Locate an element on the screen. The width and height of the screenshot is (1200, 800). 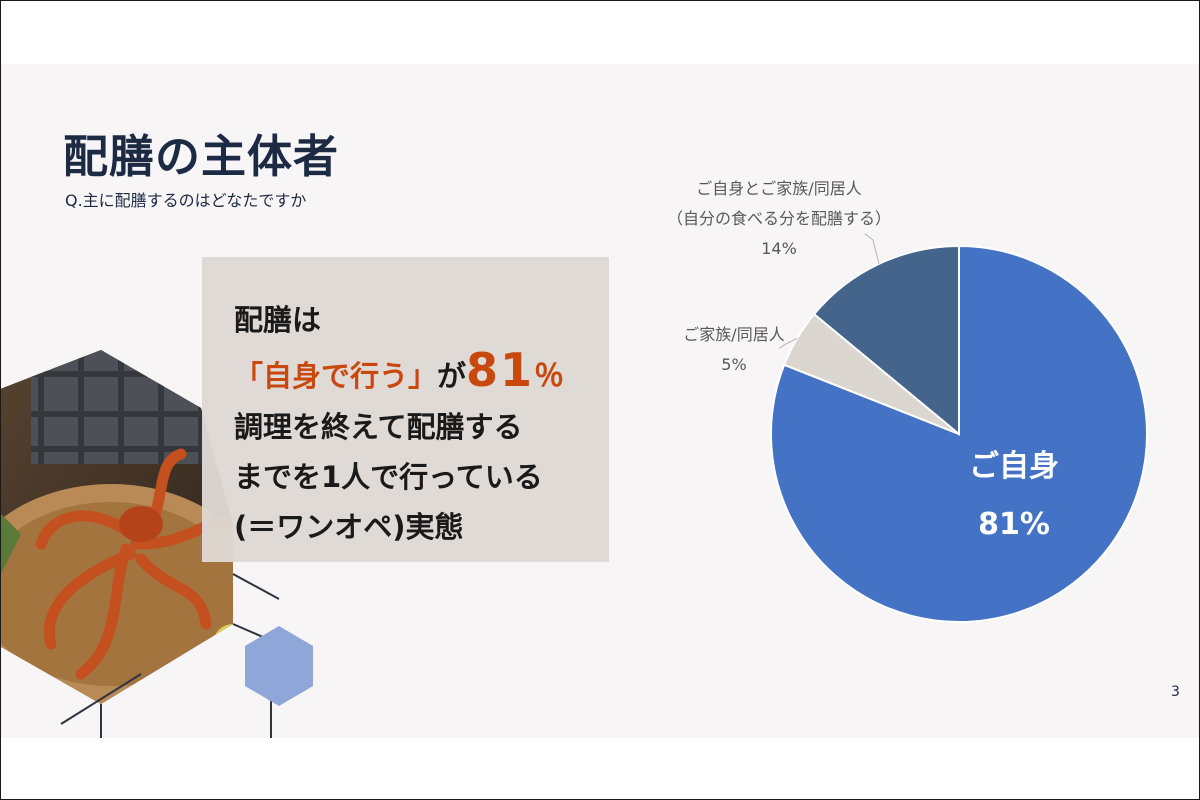
page-number: 3 is located at coordinates (1175, 692).